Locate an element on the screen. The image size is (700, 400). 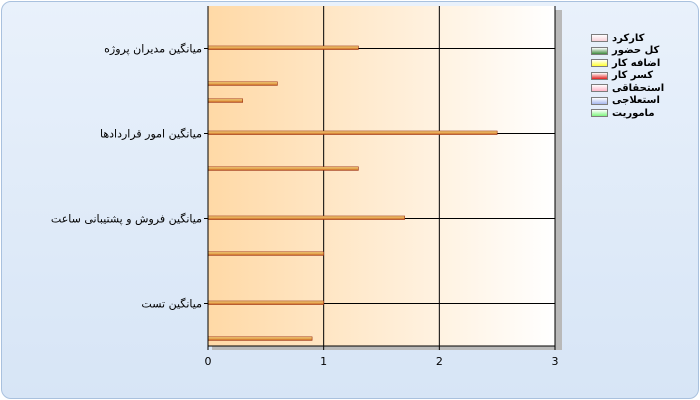
legend-label: کل حضور is located at coordinates (636, 51).